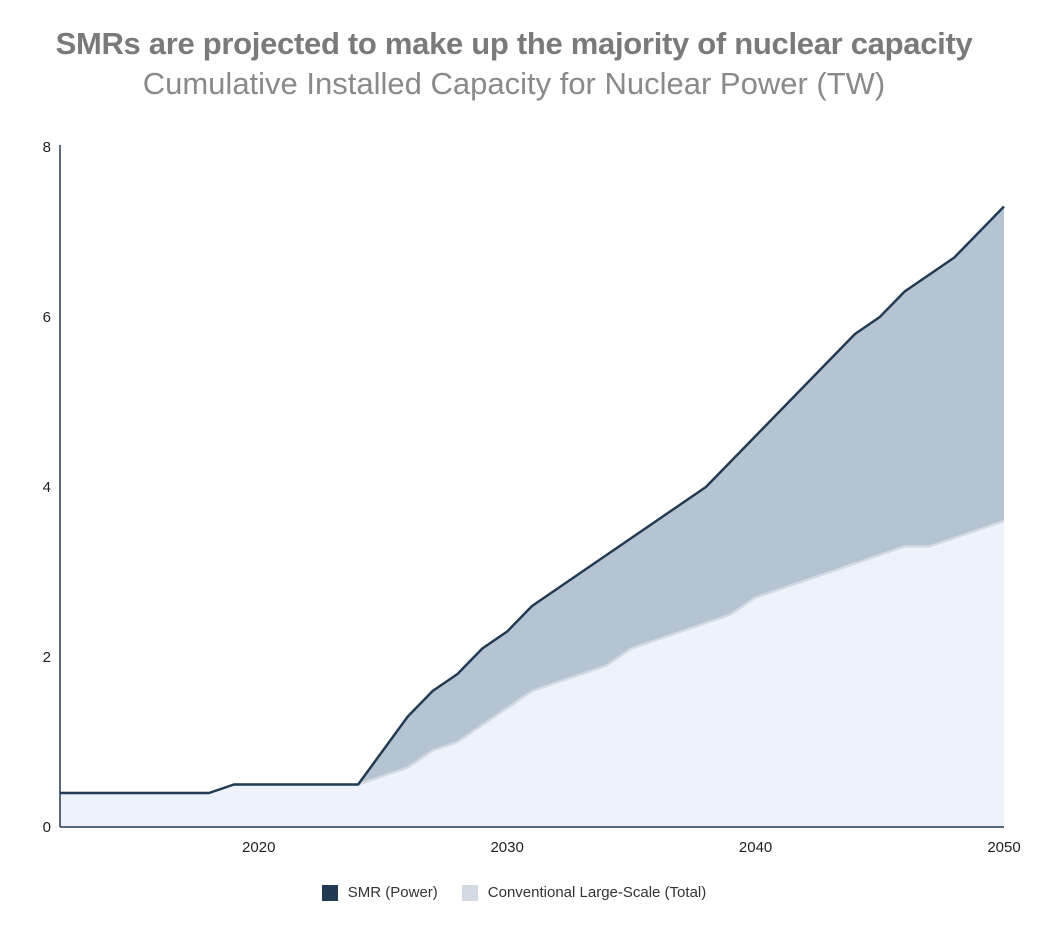 Image resolution: width=1056 pixels, height=930 pixels. What do you see at coordinates (1003, 847) in the screenshot?
I see `x-tick-label: 2050` at bounding box center [1003, 847].